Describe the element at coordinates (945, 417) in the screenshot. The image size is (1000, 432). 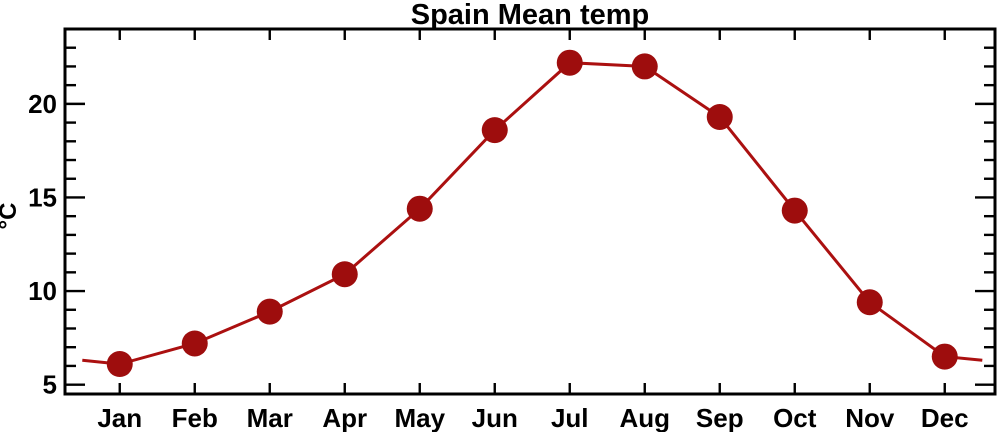
I see `x-tick-label: Dec` at that location.